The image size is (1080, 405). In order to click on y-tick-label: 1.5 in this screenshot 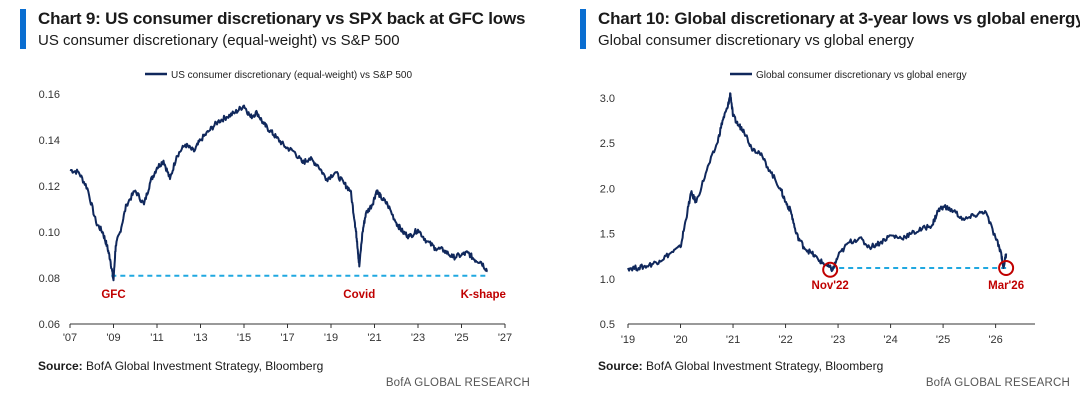, I will do `click(607, 235)`.